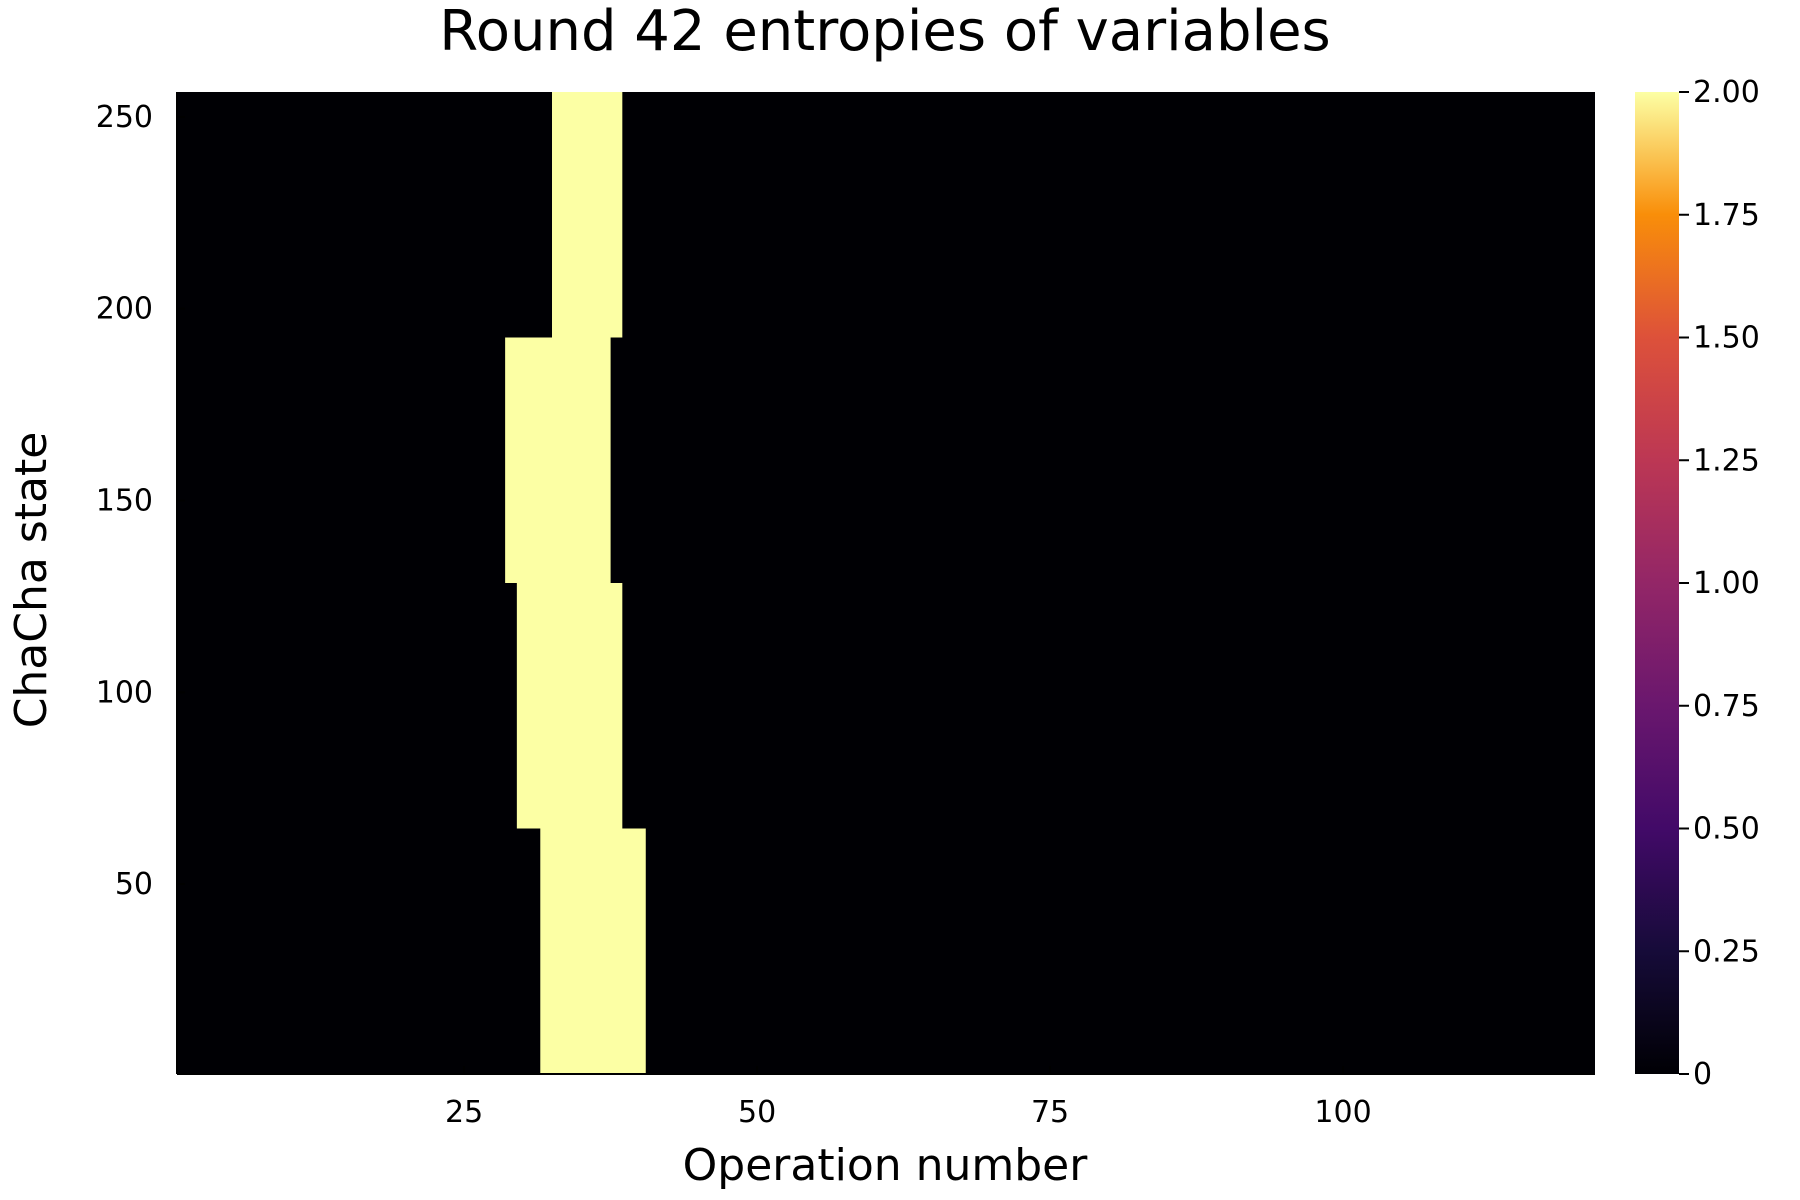 The height and width of the screenshot is (1200, 1800). I want to click on y-tick-label: 100, so click(124, 692).